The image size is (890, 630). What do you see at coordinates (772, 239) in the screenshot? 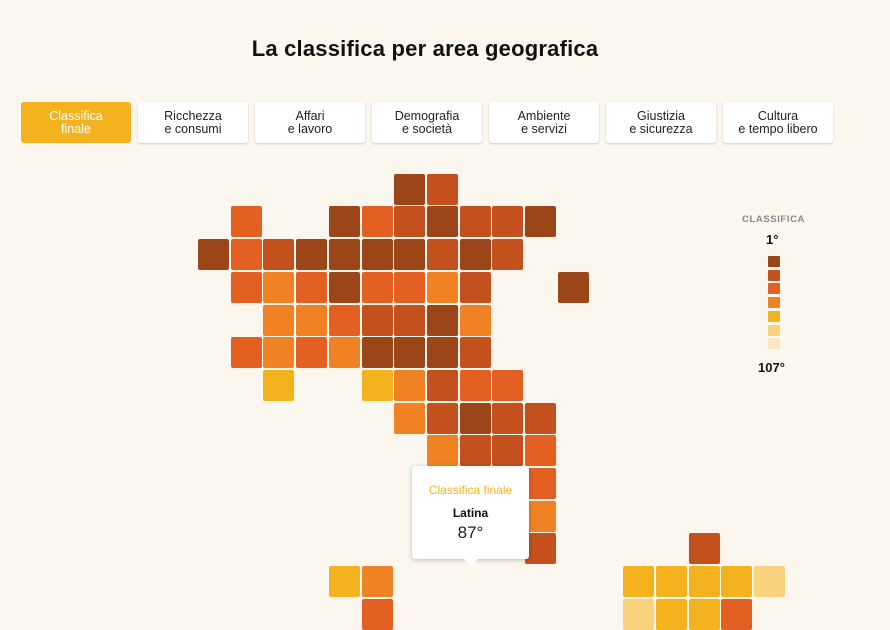
I see `legend-top-label: 1°` at bounding box center [772, 239].